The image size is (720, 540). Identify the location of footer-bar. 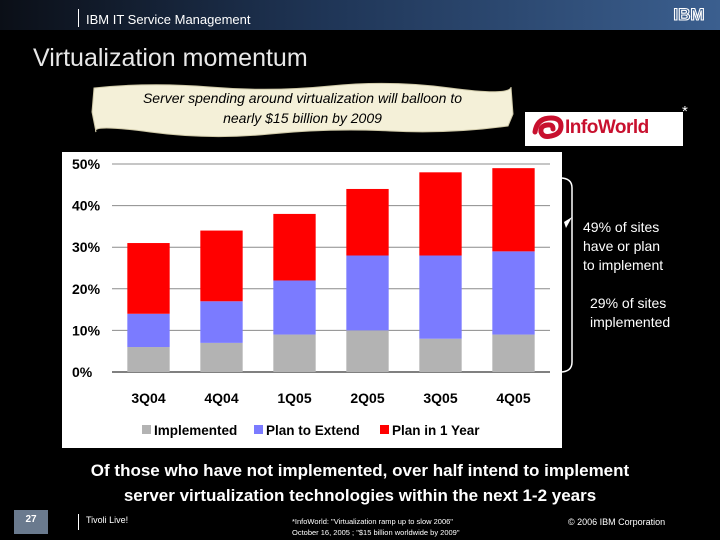
(360, 524).